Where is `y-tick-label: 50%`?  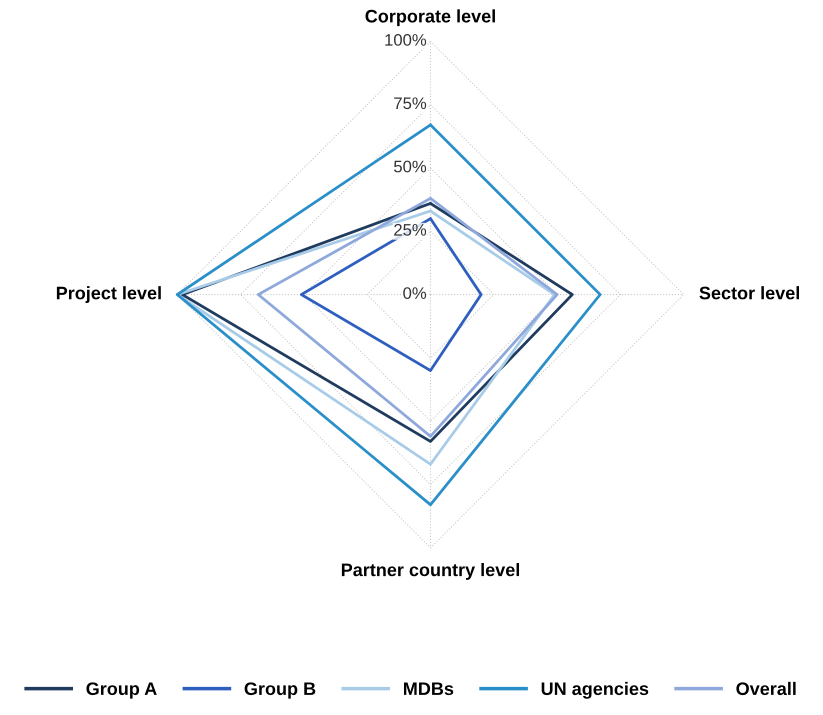
y-tick-label: 50% is located at coordinates (410, 166).